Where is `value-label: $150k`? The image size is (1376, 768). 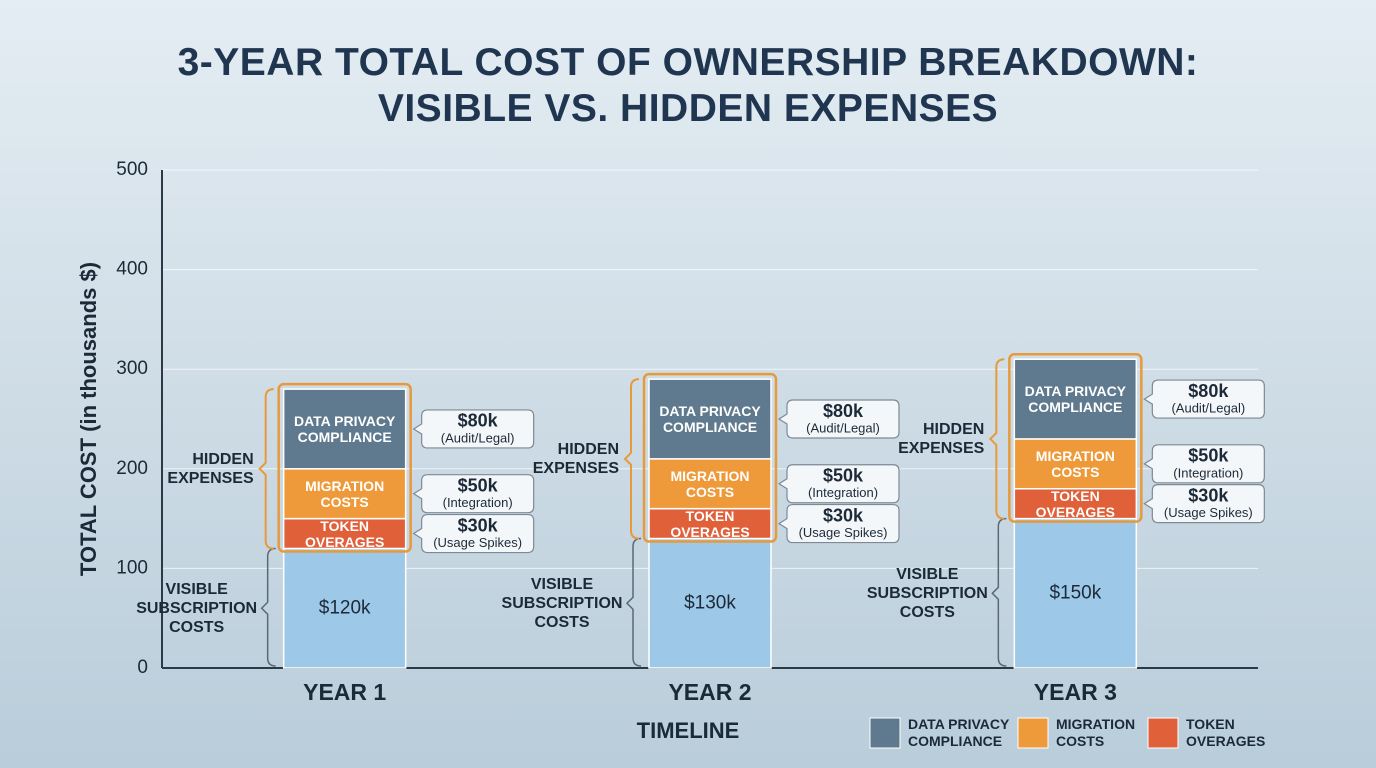 value-label: $150k is located at coordinates (1075, 592).